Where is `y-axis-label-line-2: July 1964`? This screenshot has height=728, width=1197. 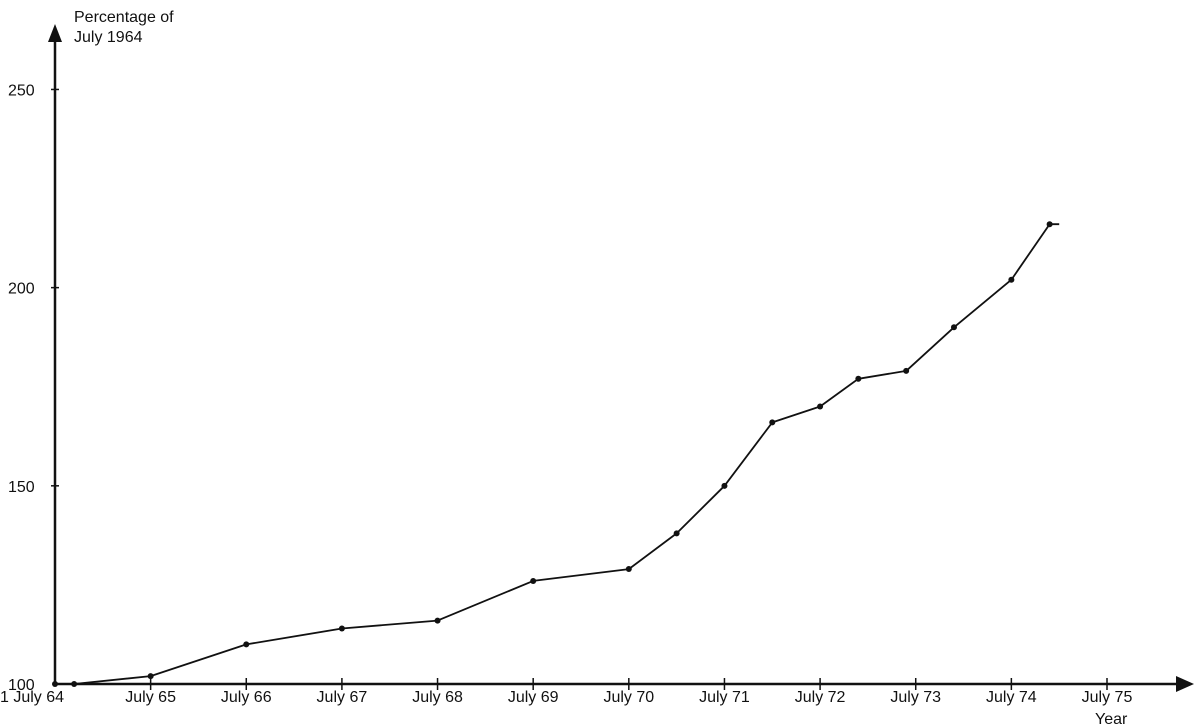
y-axis-label-line-2: July 1964 is located at coordinates (108, 37).